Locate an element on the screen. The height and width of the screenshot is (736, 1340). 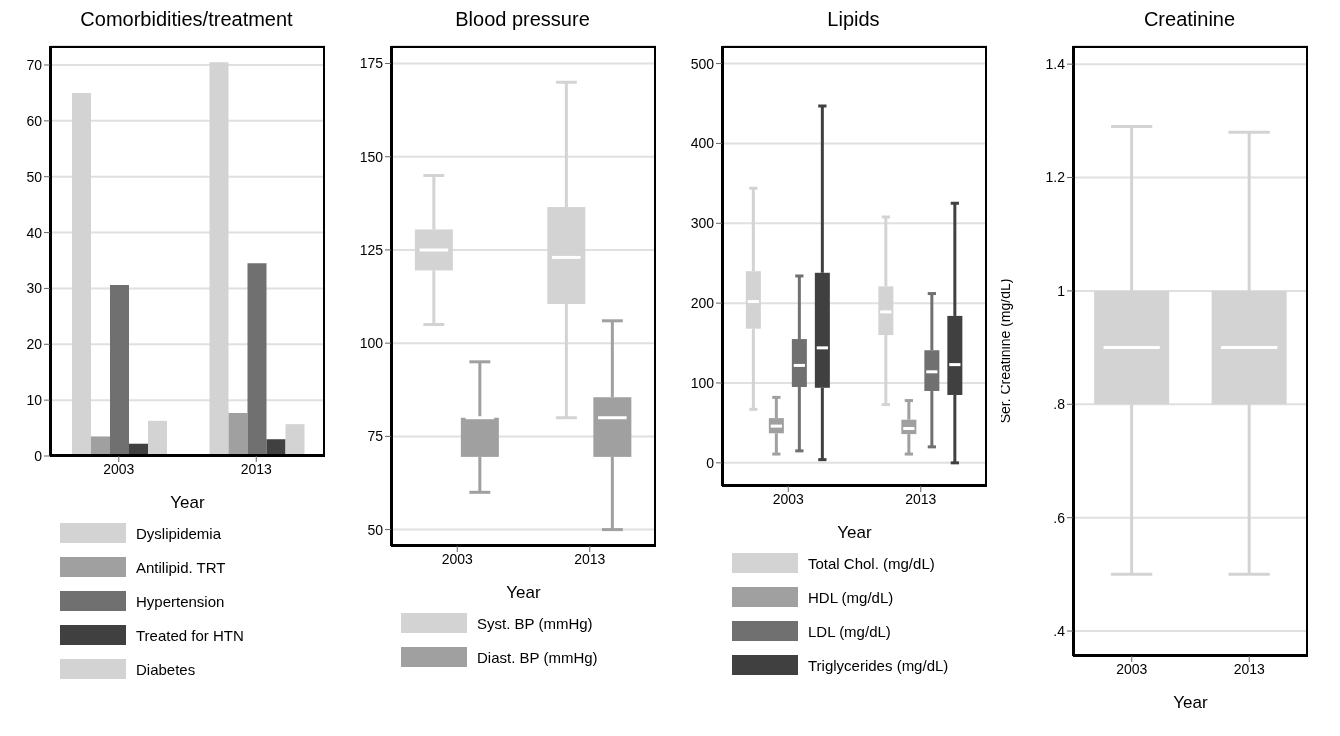
y-tick-label: 175 is located at coordinates (371, 63).